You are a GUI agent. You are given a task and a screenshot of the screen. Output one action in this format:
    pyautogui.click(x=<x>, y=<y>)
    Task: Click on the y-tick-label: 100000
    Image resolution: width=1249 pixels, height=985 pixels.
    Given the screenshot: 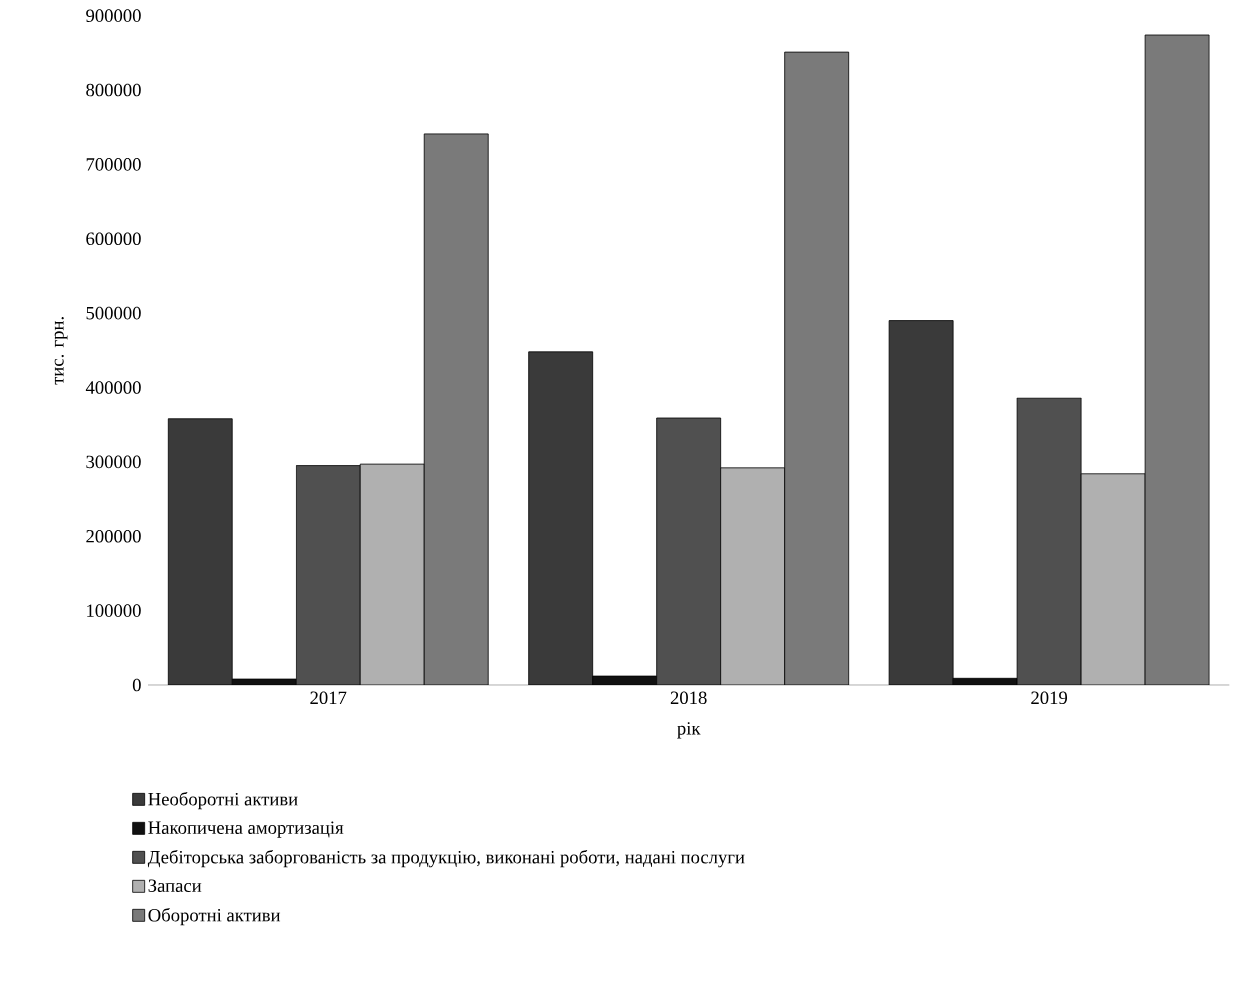 What is the action you would take?
    pyautogui.click(x=114, y=610)
    